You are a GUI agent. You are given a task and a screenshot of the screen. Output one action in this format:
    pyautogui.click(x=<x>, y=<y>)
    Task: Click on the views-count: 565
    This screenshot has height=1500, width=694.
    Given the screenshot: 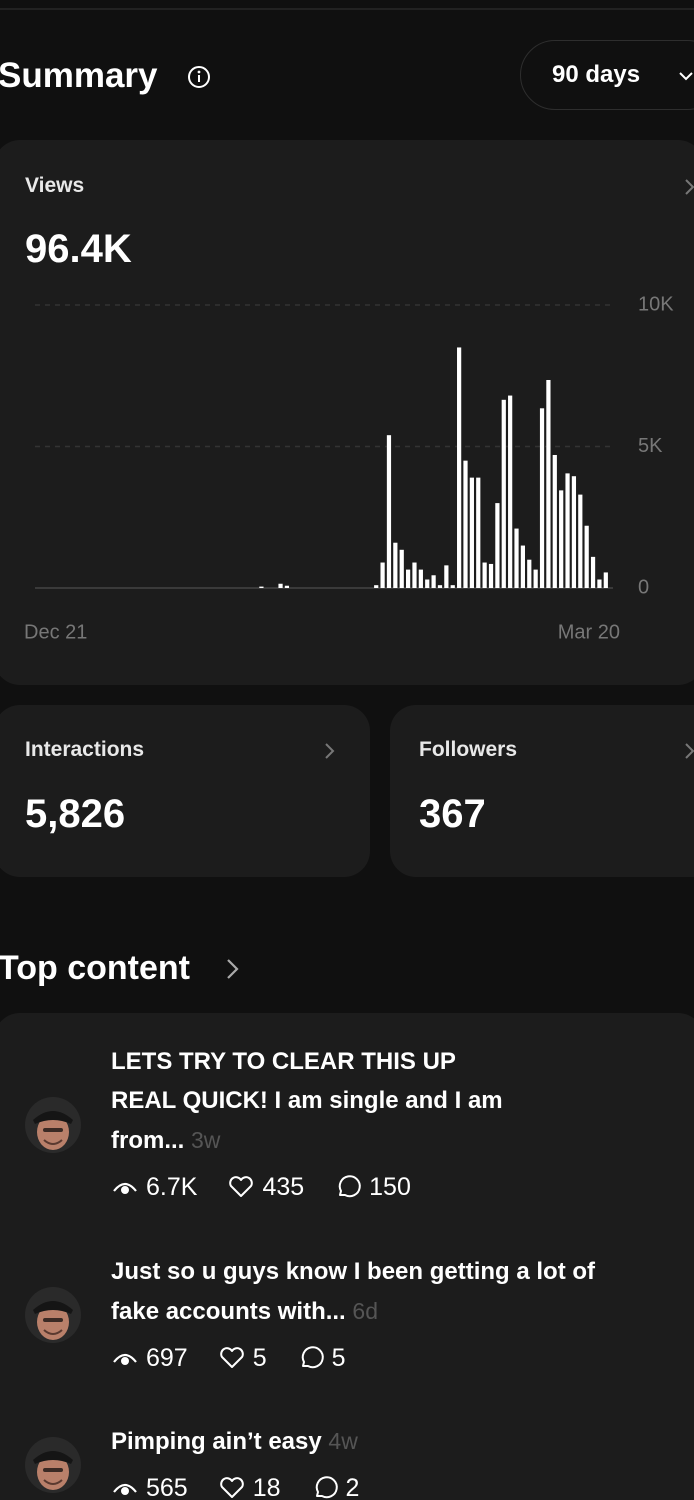 What is the action you would take?
    pyautogui.click(x=167, y=1486)
    